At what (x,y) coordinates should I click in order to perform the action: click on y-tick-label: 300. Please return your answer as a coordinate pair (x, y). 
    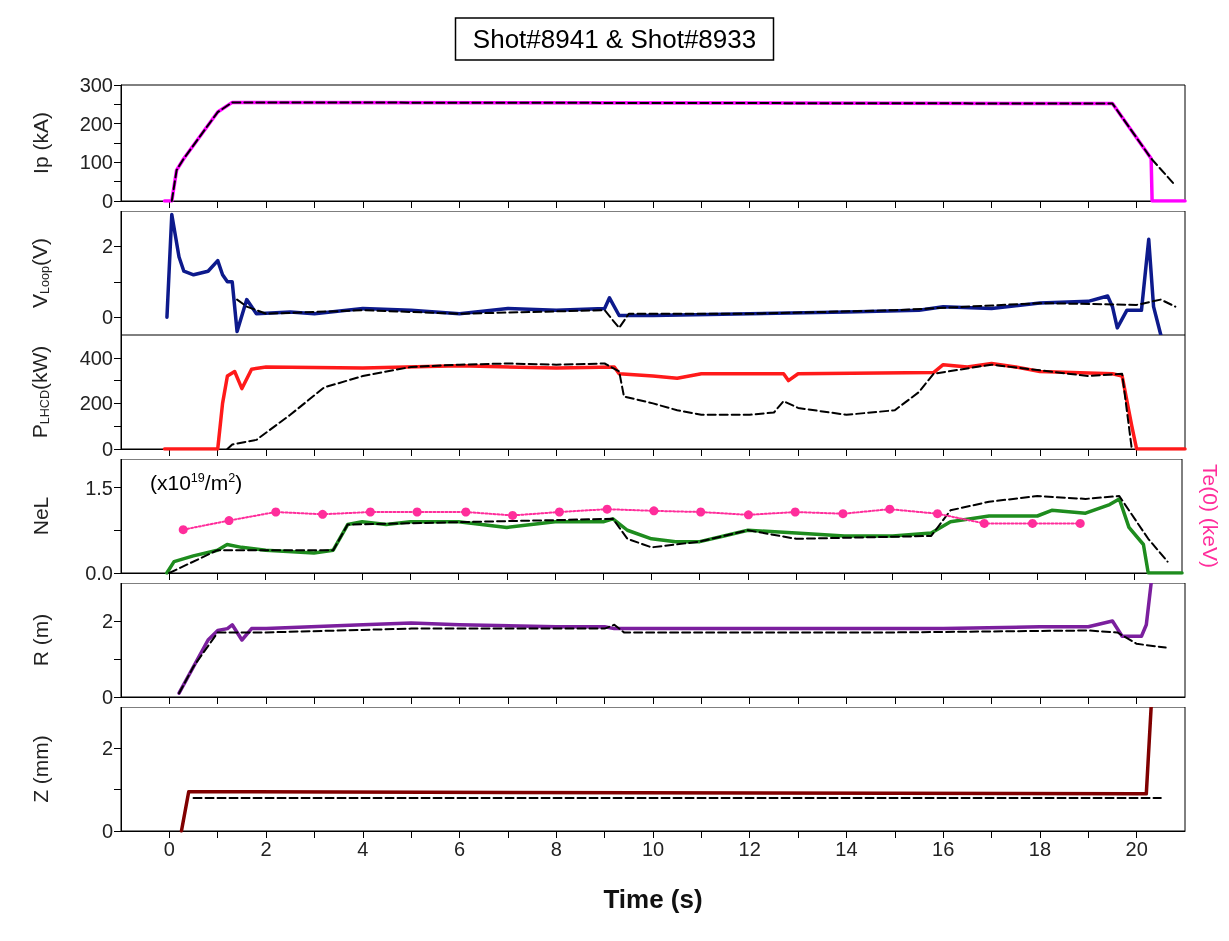
    Looking at the image, I should click on (96, 85).